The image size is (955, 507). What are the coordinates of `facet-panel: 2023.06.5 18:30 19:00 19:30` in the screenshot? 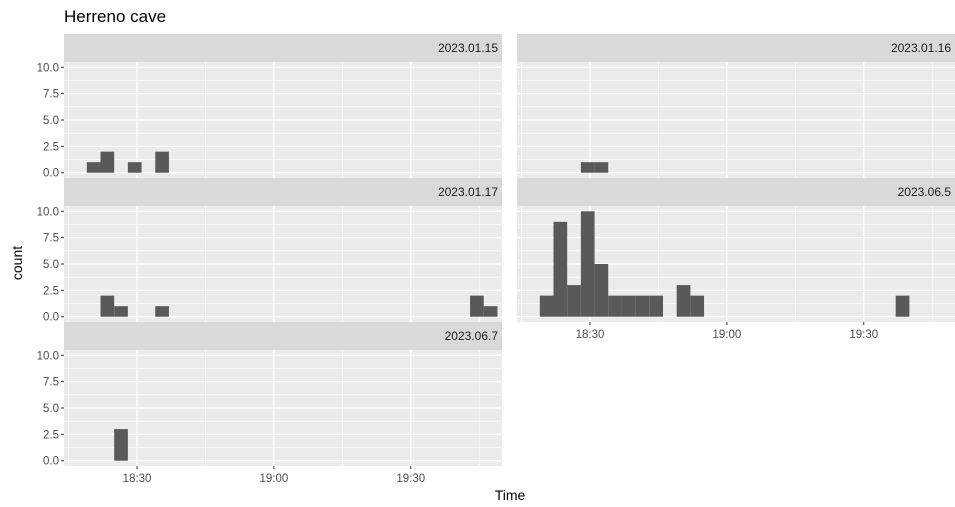 It's located at (736, 259).